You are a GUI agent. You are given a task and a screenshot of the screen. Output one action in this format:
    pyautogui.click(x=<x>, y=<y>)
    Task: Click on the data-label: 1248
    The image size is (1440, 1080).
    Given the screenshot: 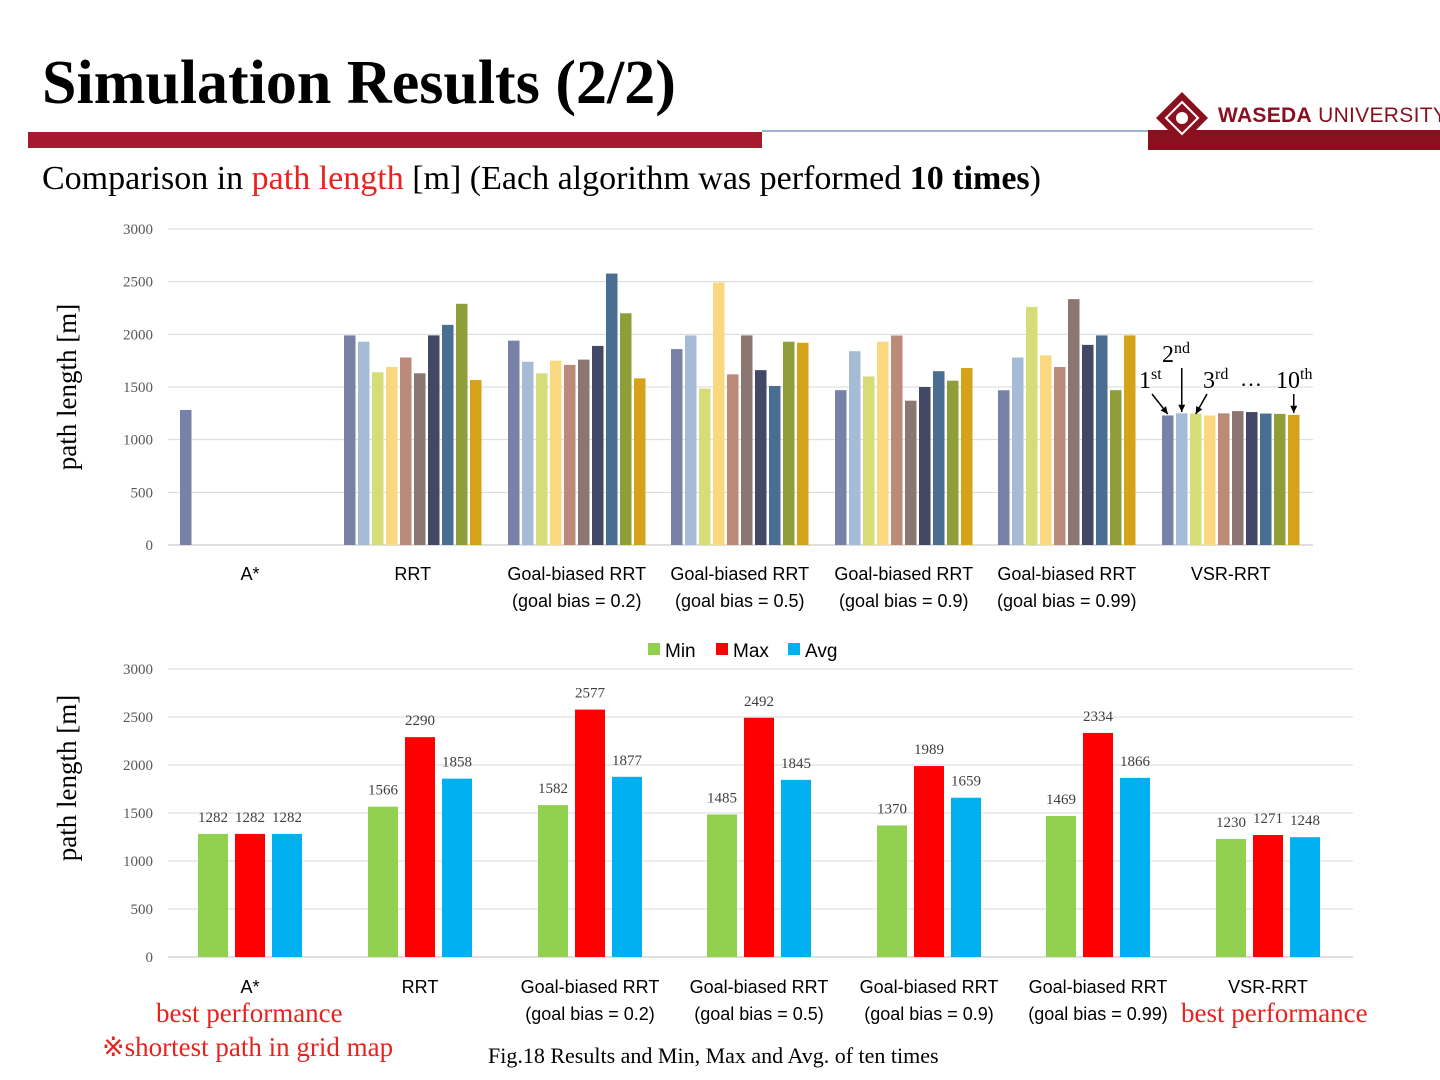 What is the action you would take?
    pyautogui.click(x=1305, y=821)
    